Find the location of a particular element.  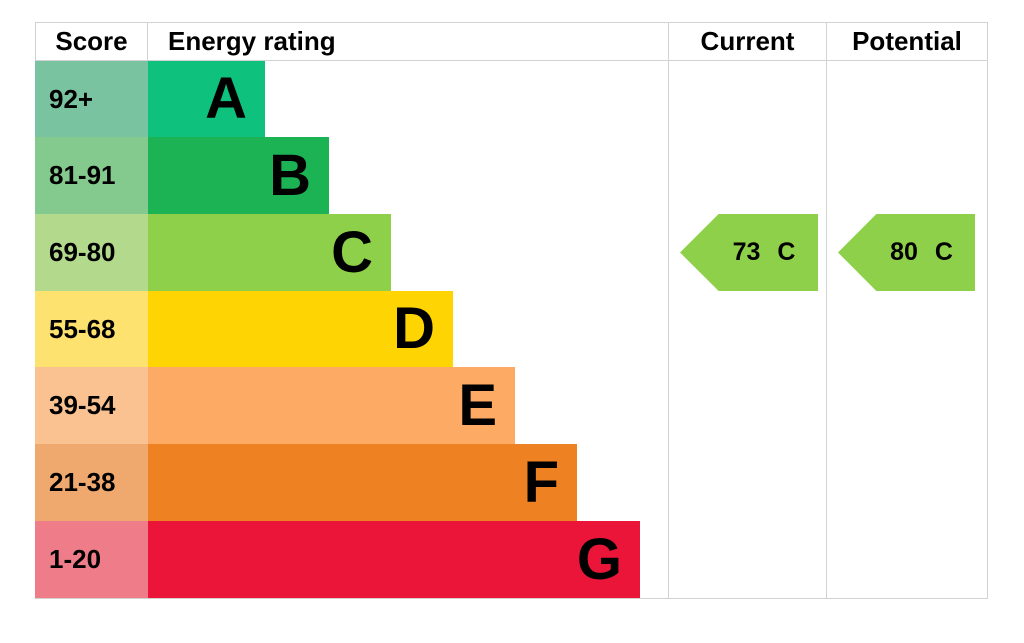

band-row-e: 39-54 E is located at coordinates (511, 405).